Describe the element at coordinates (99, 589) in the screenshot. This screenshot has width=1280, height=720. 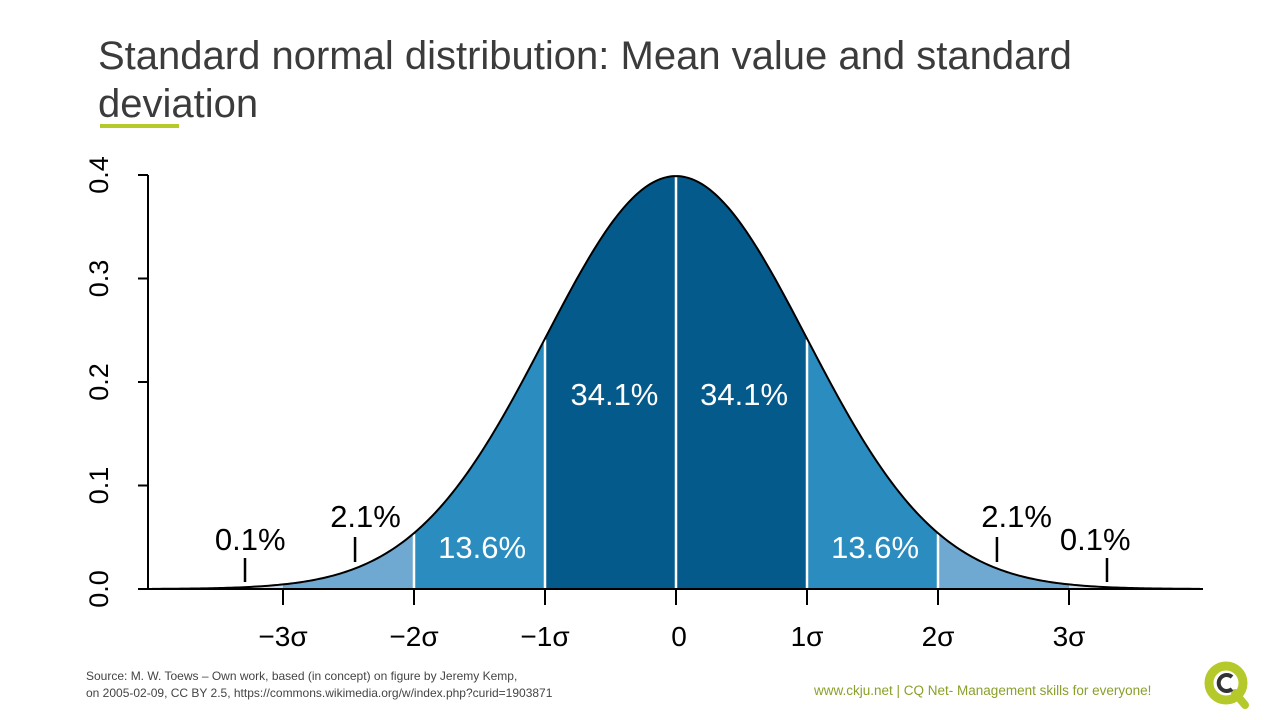
I see `y-tick-label: 0.0` at that location.